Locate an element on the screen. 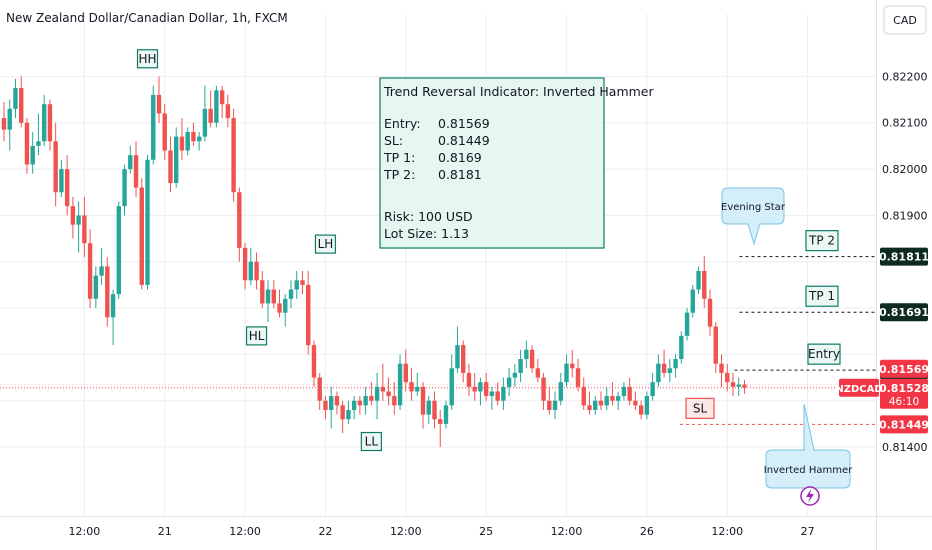 The width and height of the screenshot is (932, 550). swing-label-hl: HL is located at coordinates (256, 336).